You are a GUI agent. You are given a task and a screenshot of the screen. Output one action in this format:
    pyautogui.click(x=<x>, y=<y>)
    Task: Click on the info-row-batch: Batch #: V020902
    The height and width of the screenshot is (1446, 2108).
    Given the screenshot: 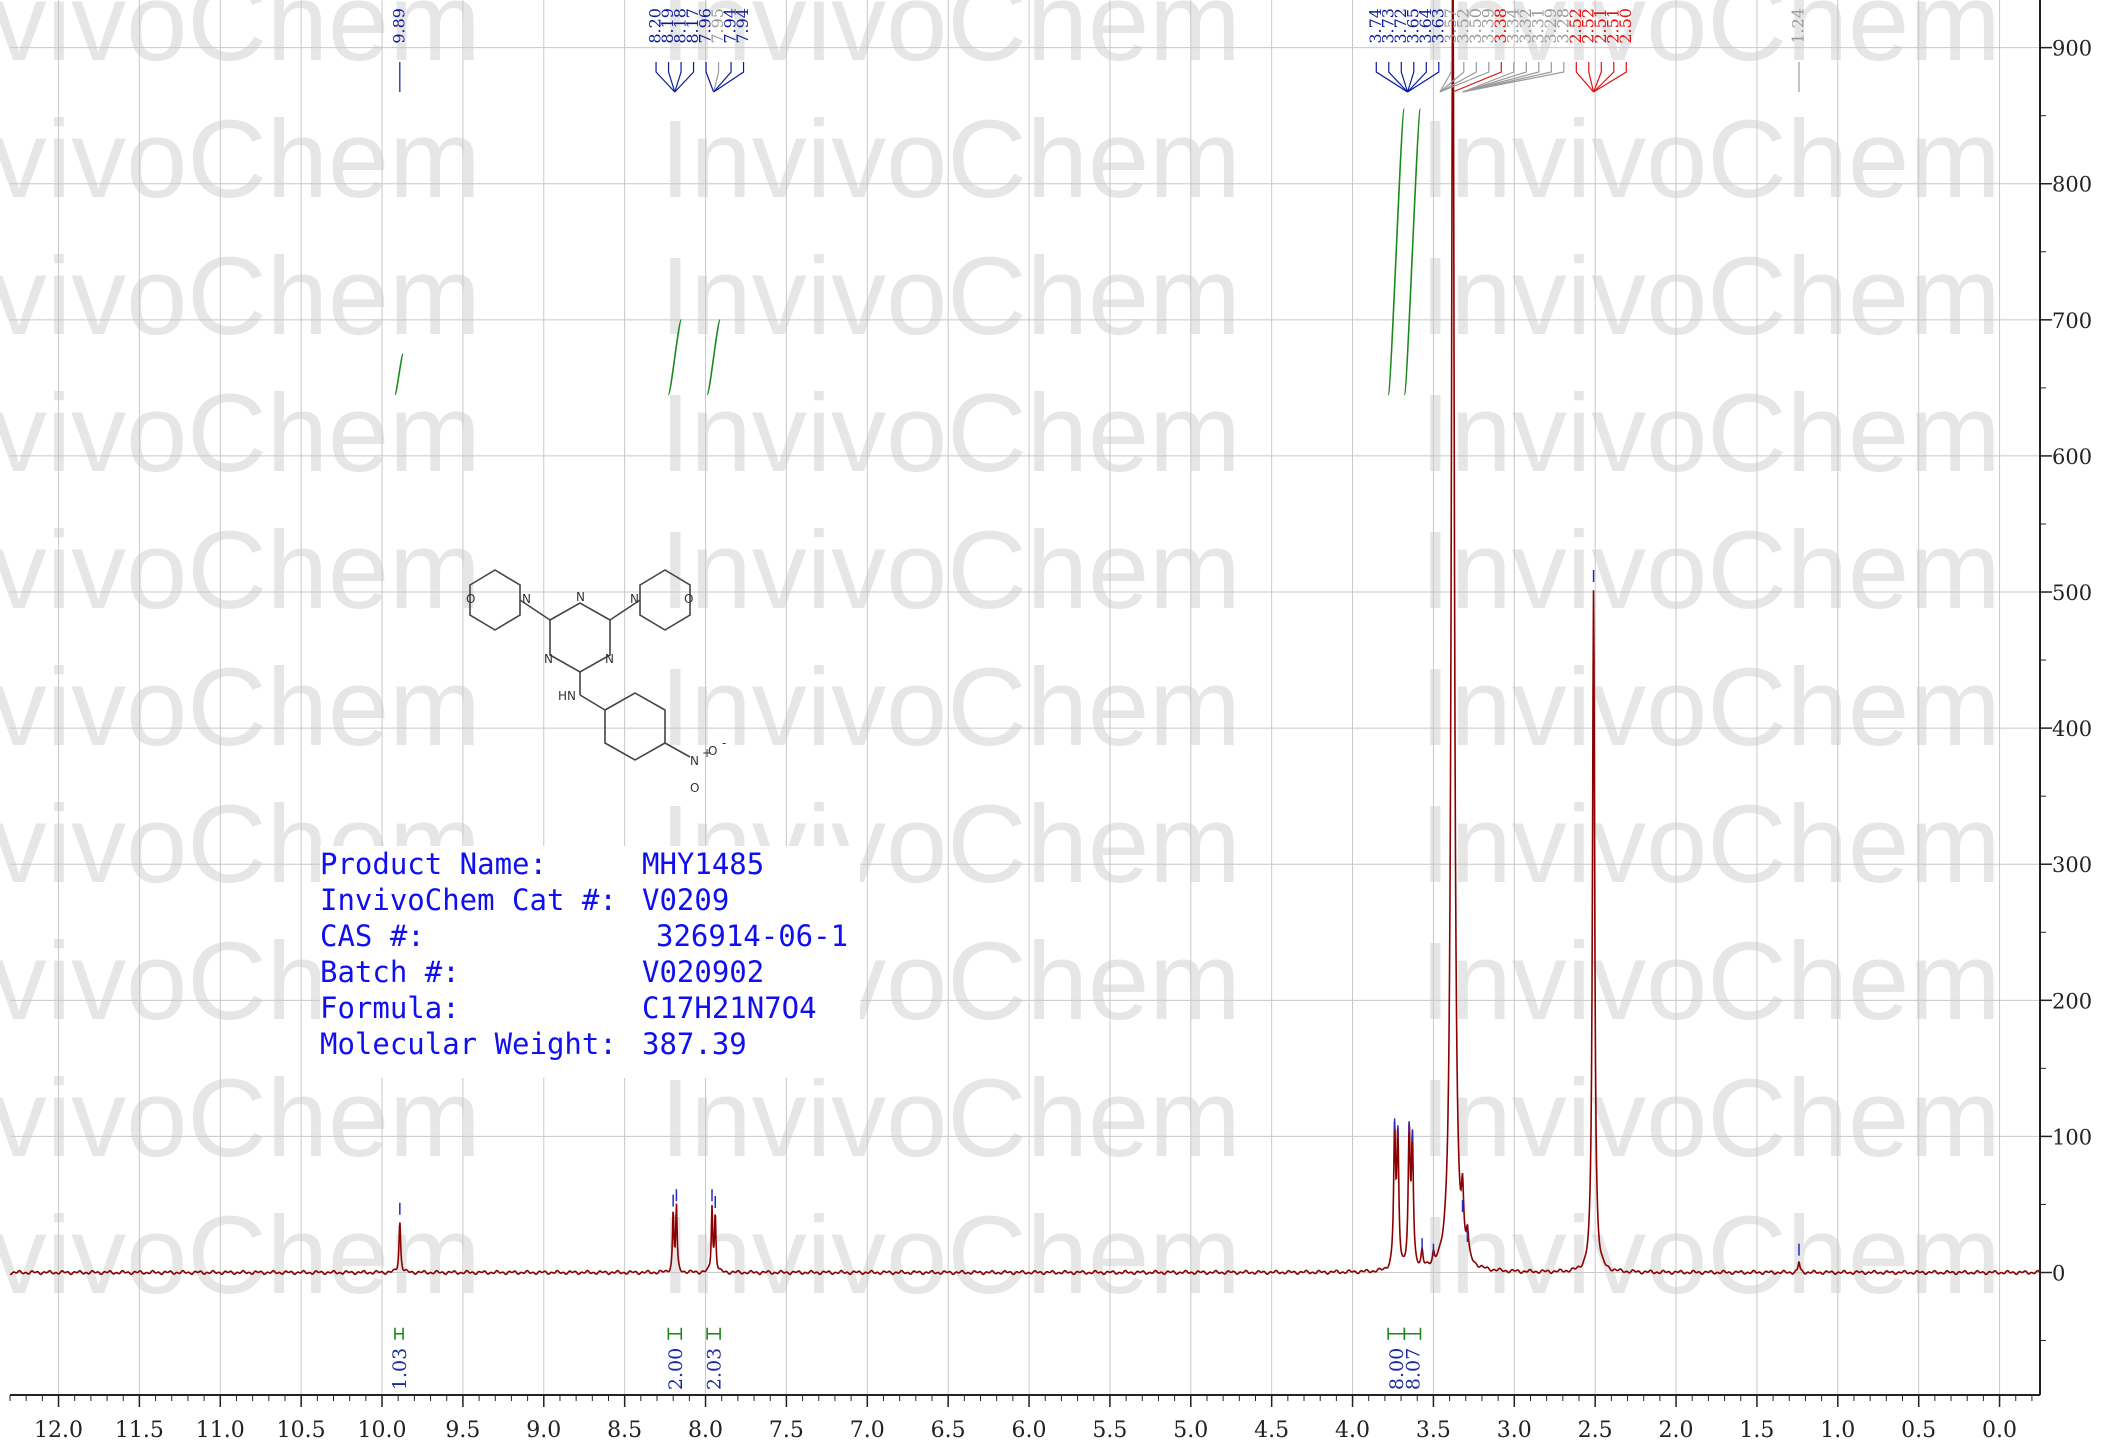 What is the action you would take?
    pyautogui.click(x=590, y=972)
    